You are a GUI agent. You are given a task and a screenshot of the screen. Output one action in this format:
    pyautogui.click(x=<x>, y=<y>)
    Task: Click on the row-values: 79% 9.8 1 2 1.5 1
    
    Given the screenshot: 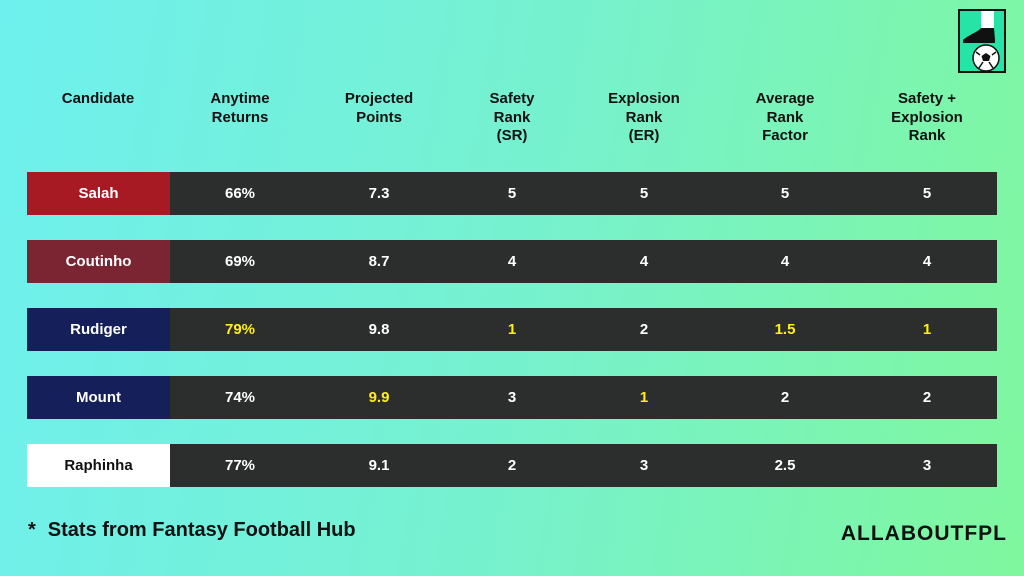 What is the action you would take?
    pyautogui.click(x=583, y=329)
    